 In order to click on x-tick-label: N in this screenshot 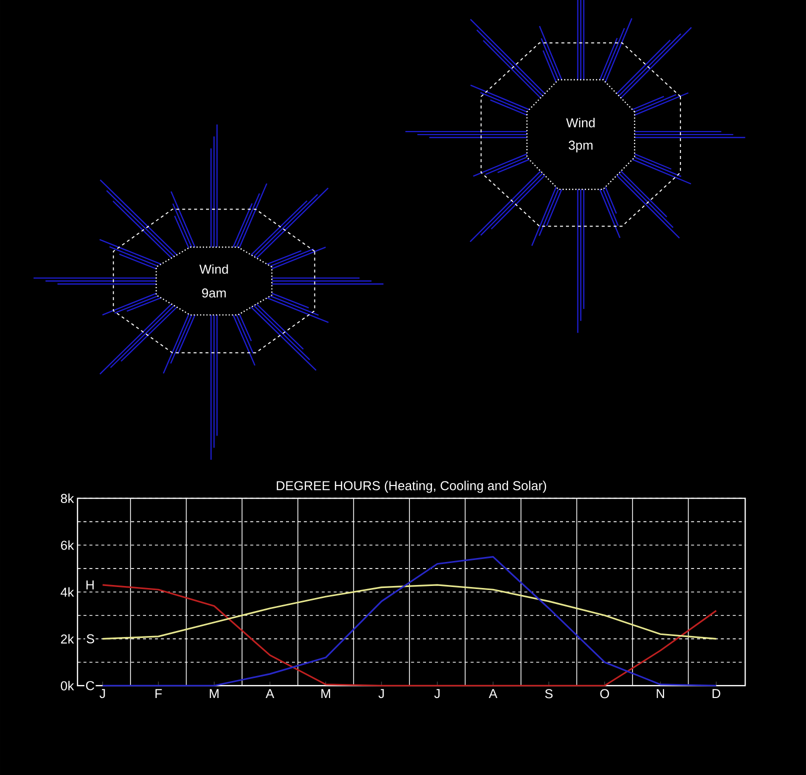, I will do `click(660, 693)`.